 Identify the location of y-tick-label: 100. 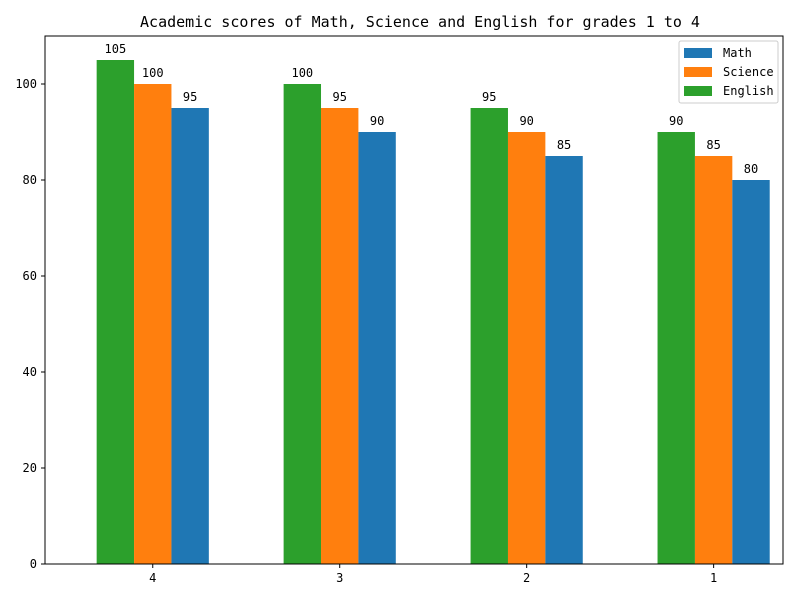
(26, 84).